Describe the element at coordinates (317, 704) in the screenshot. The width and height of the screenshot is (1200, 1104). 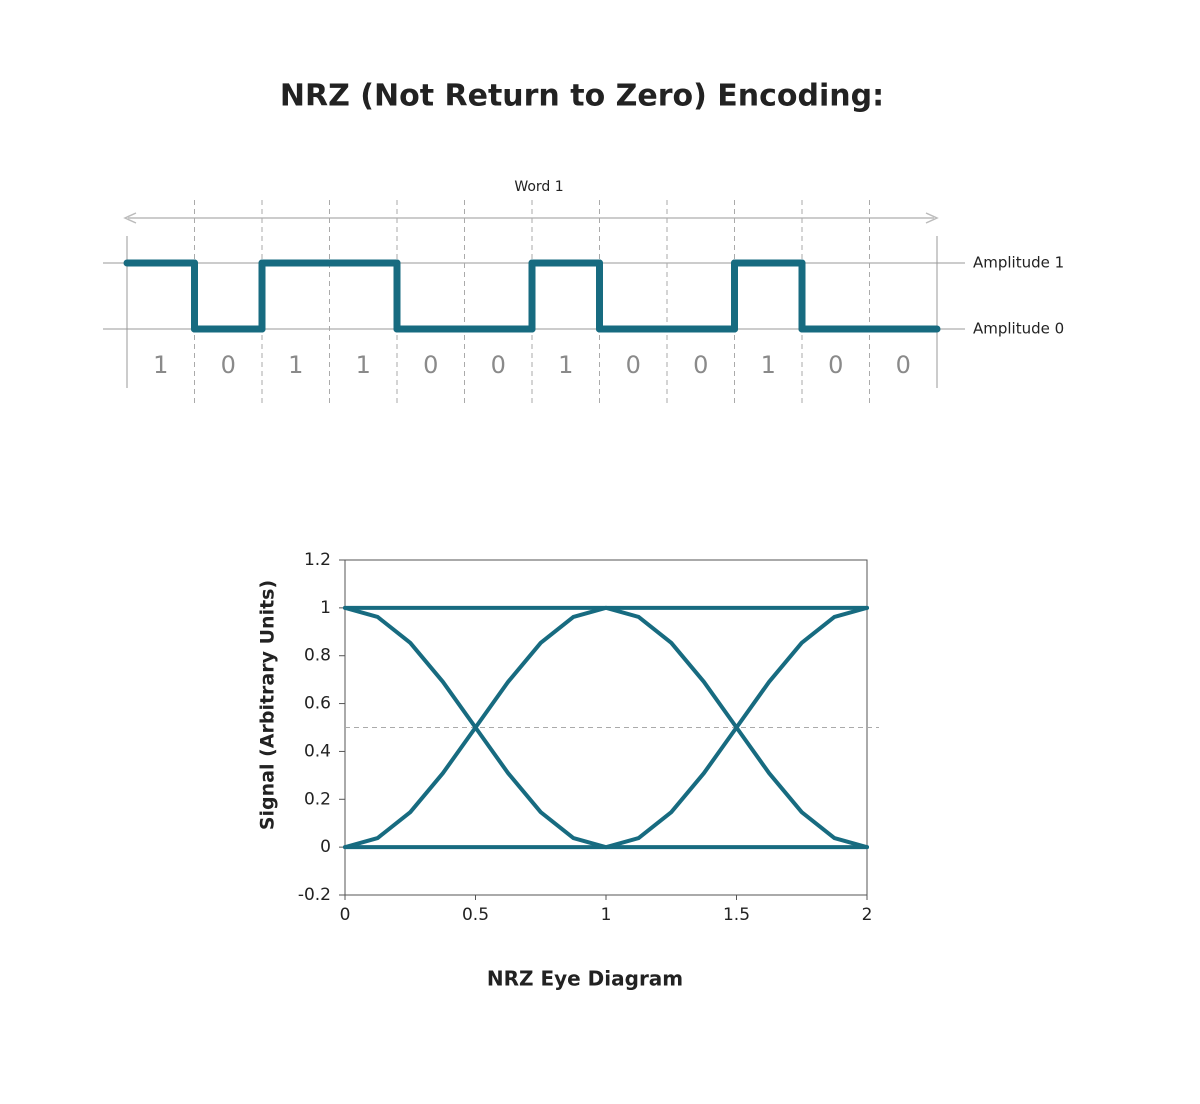
I see `y-tick-label: 0.6` at that location.